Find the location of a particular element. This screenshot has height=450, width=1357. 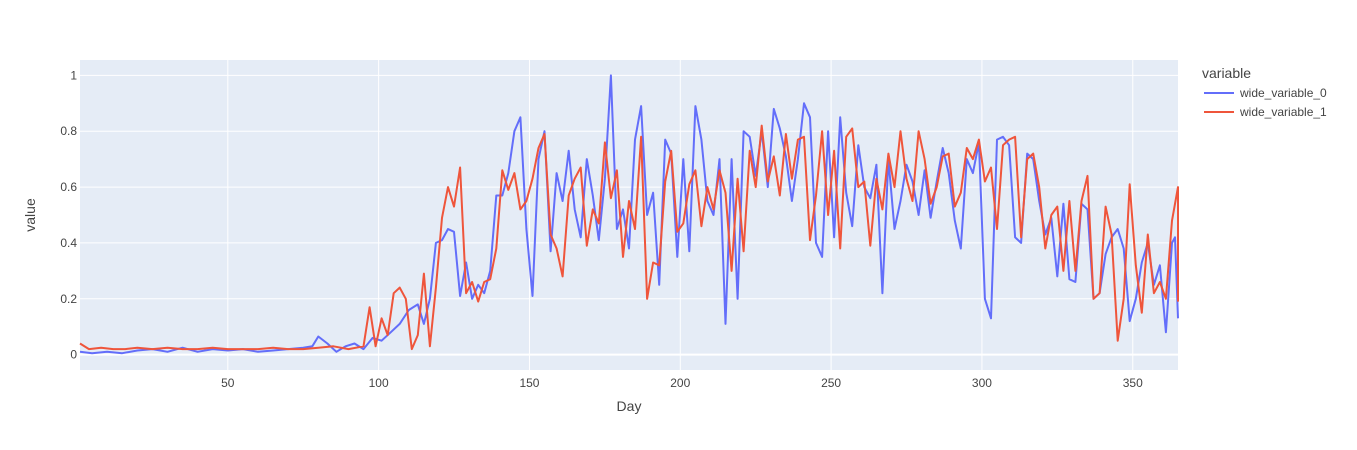

x-tick-label: 100 is located at coordinates (379, 383).